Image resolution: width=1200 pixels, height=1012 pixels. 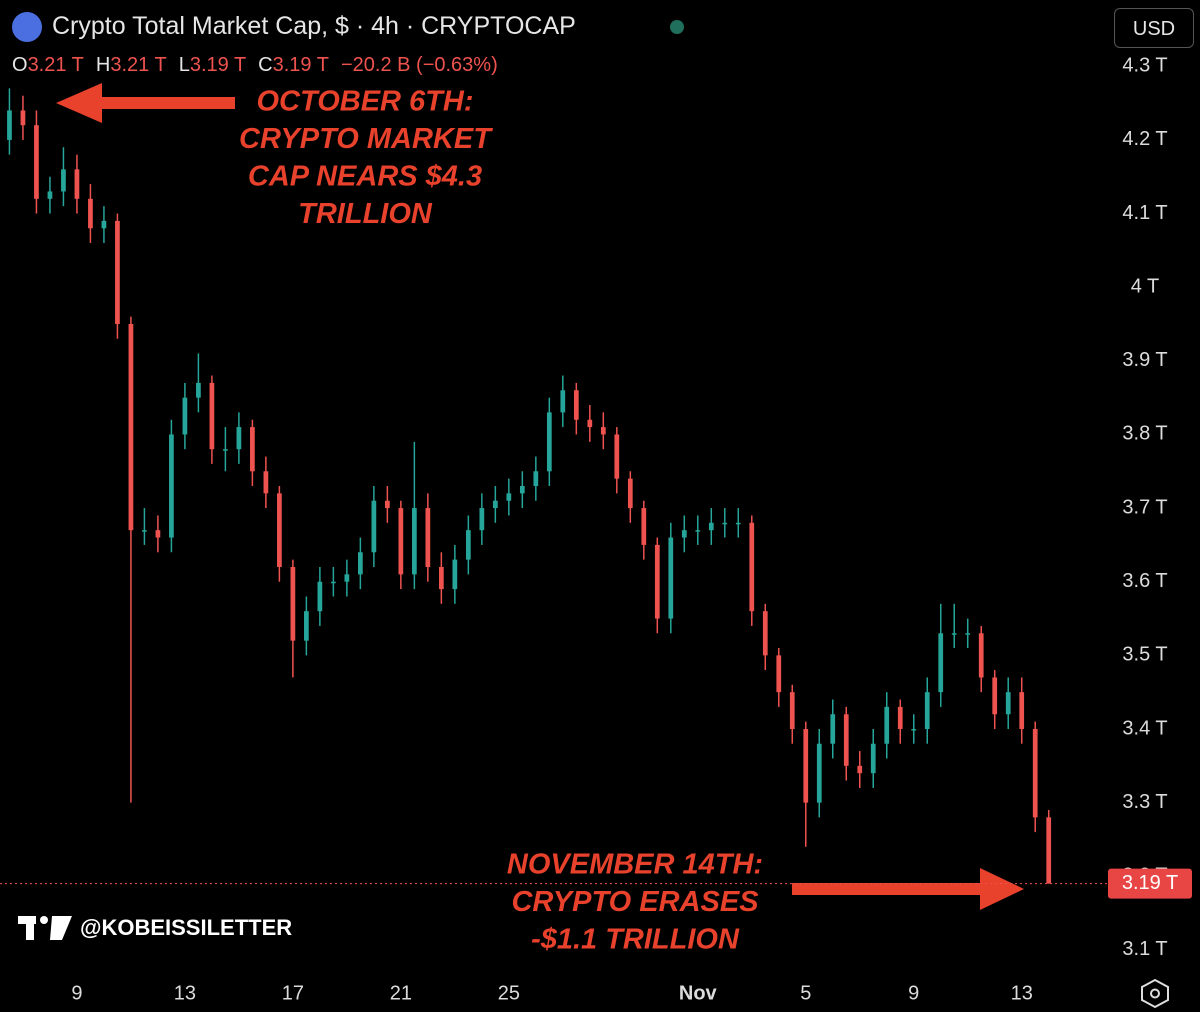 I want to click on watermark-logo, so click(x=45, y=928).